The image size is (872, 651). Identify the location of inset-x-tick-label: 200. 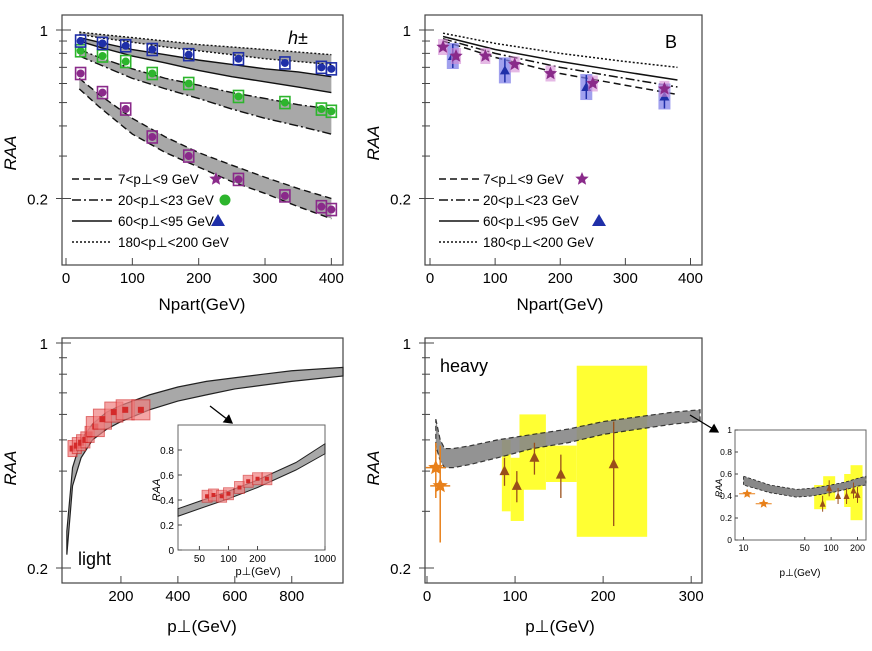
(857, 548).